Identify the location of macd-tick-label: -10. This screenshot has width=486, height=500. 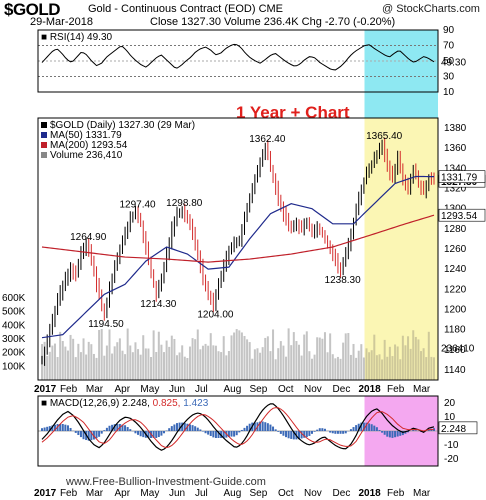
(451, 445).